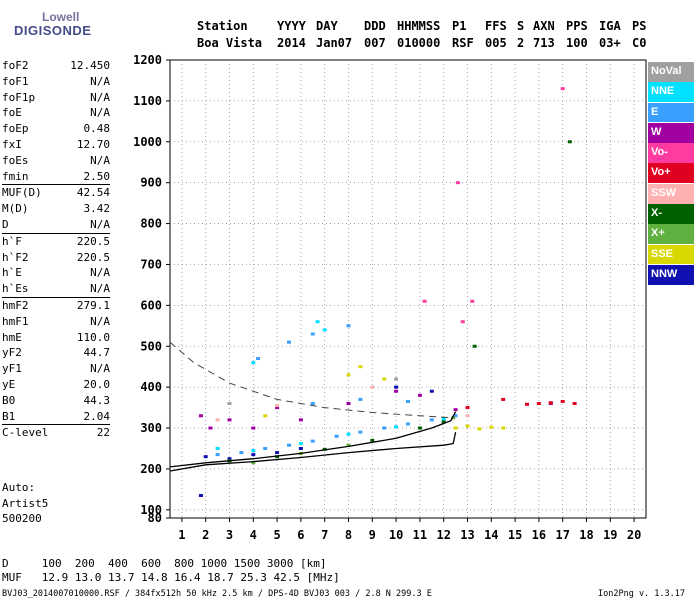  I want to click on param-row: foEp 0.48, so click(56, 129).